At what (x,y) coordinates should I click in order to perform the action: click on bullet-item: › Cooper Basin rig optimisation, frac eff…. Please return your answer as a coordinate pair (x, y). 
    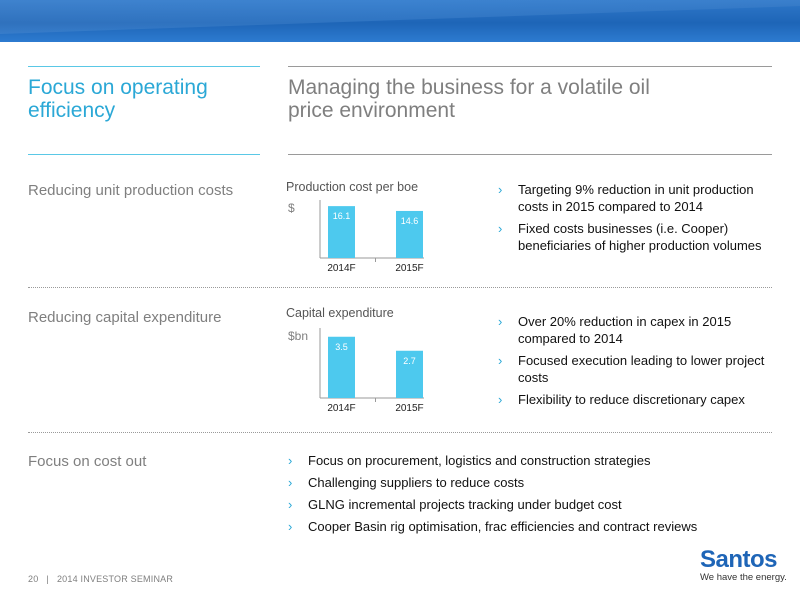
    Looking at the image, I should click on (493, 526).